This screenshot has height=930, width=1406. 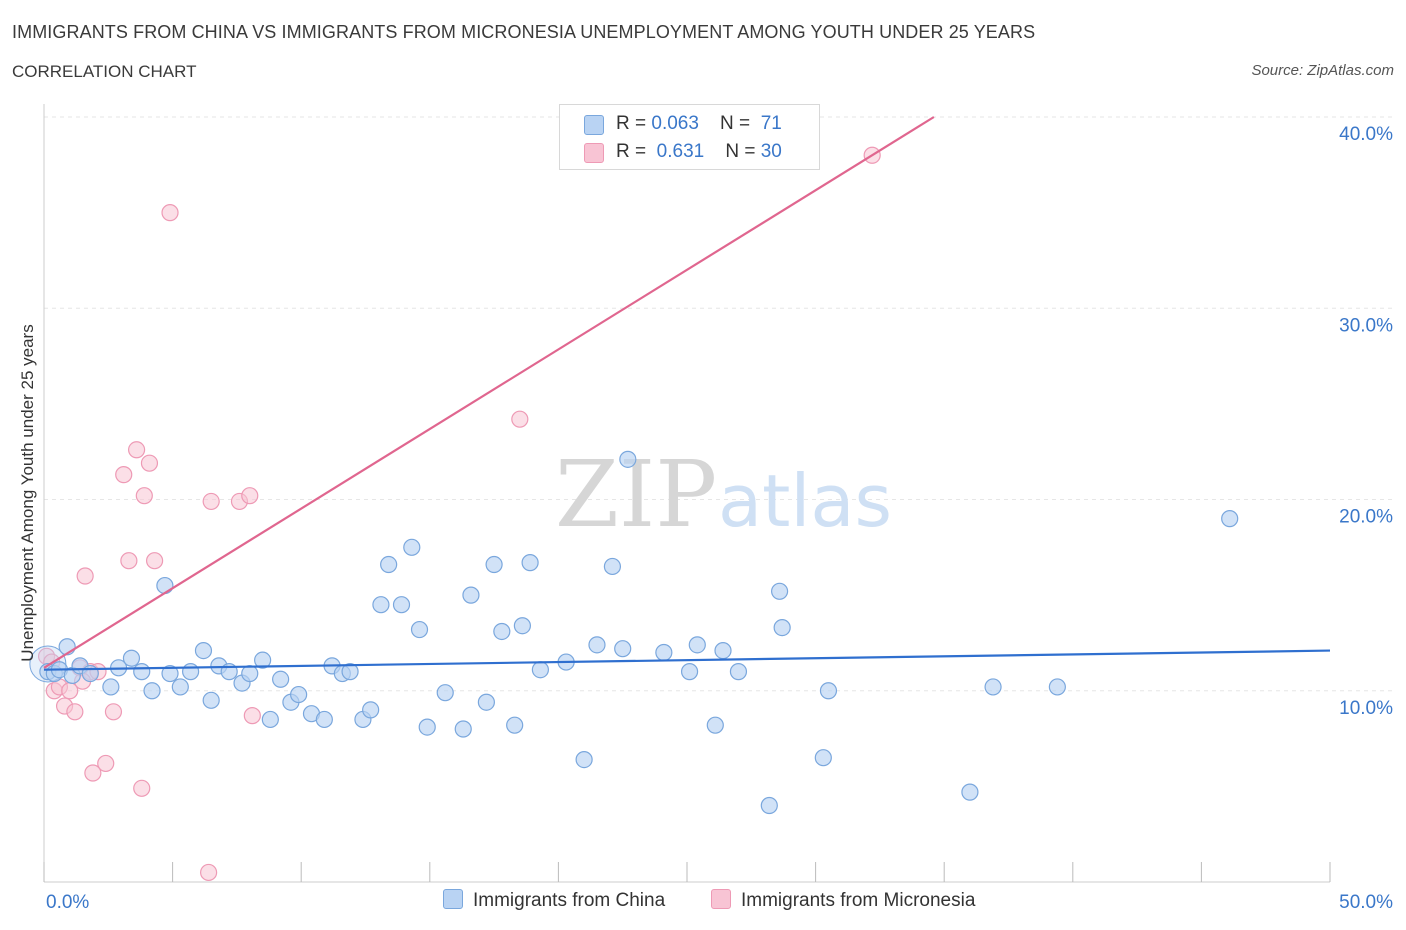 I want to click on bottom-legend-micronesia: Immigrants from Micronesia, so click(x=843, y=900).